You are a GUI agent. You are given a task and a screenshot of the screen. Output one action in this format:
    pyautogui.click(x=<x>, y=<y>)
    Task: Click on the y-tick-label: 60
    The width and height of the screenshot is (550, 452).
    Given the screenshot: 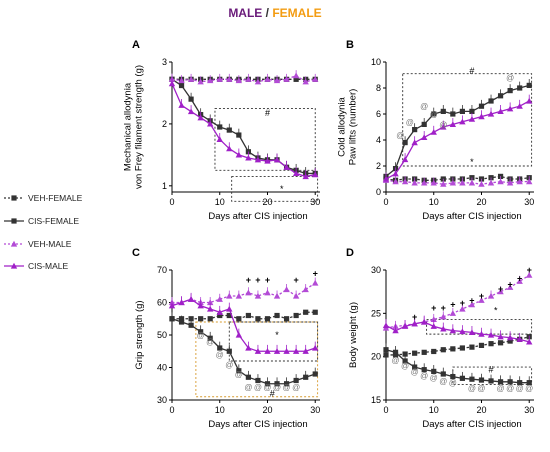 What is the action you would take?
    pyautogui.click(x=162, y=303)
    